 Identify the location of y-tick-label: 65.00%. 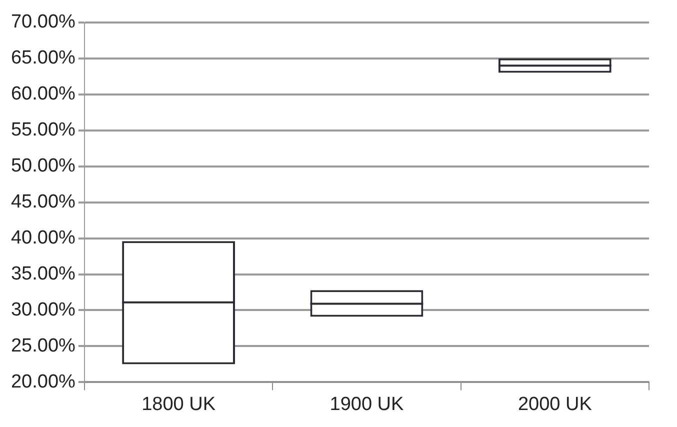
(43, 58).